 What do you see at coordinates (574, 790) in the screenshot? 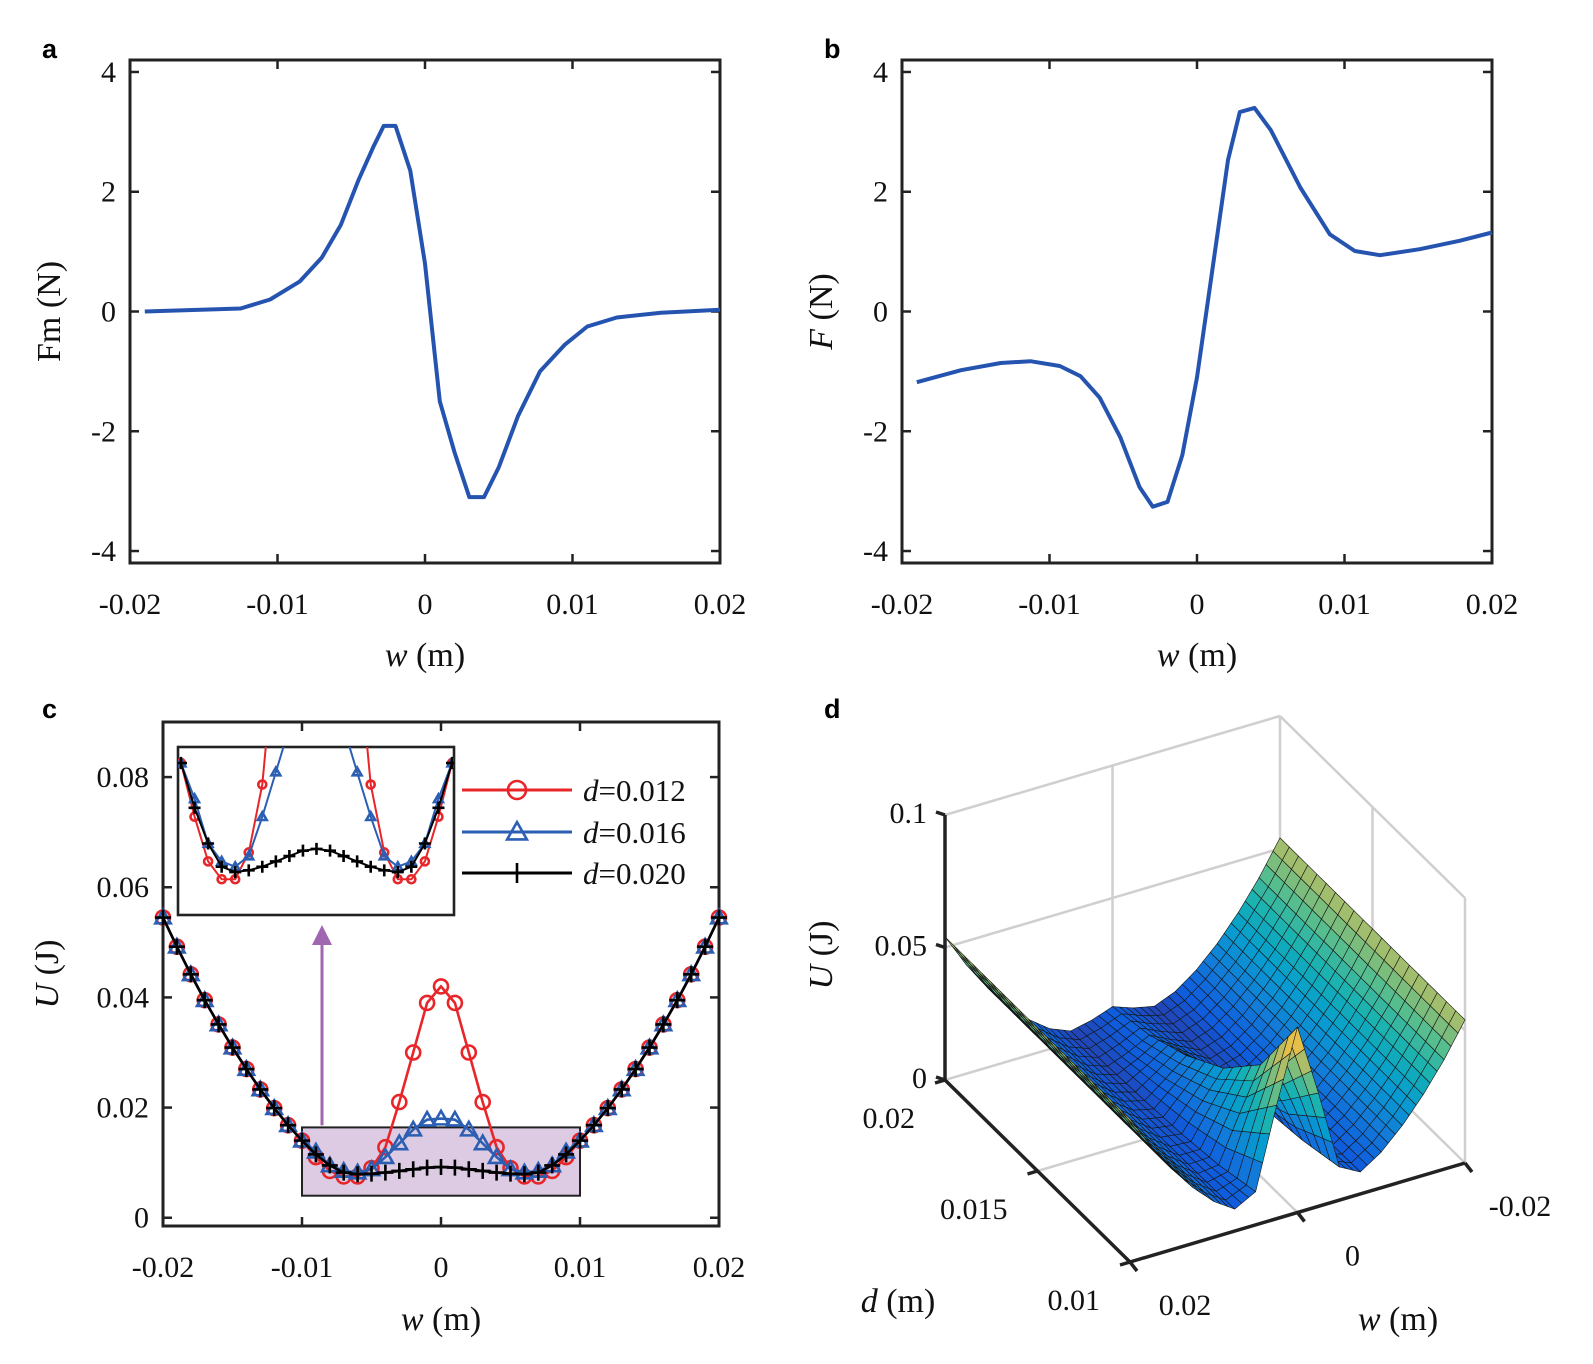
I see `legend-item: d=0.012` at bounding box center [574, 790].